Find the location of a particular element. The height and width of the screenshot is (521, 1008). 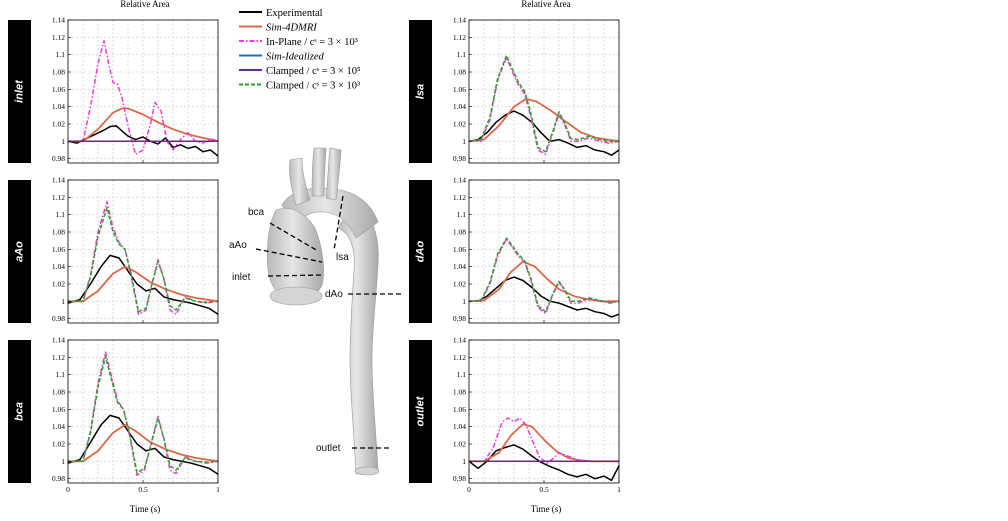

cut-plane-bca is located at coordinates (294, 237).